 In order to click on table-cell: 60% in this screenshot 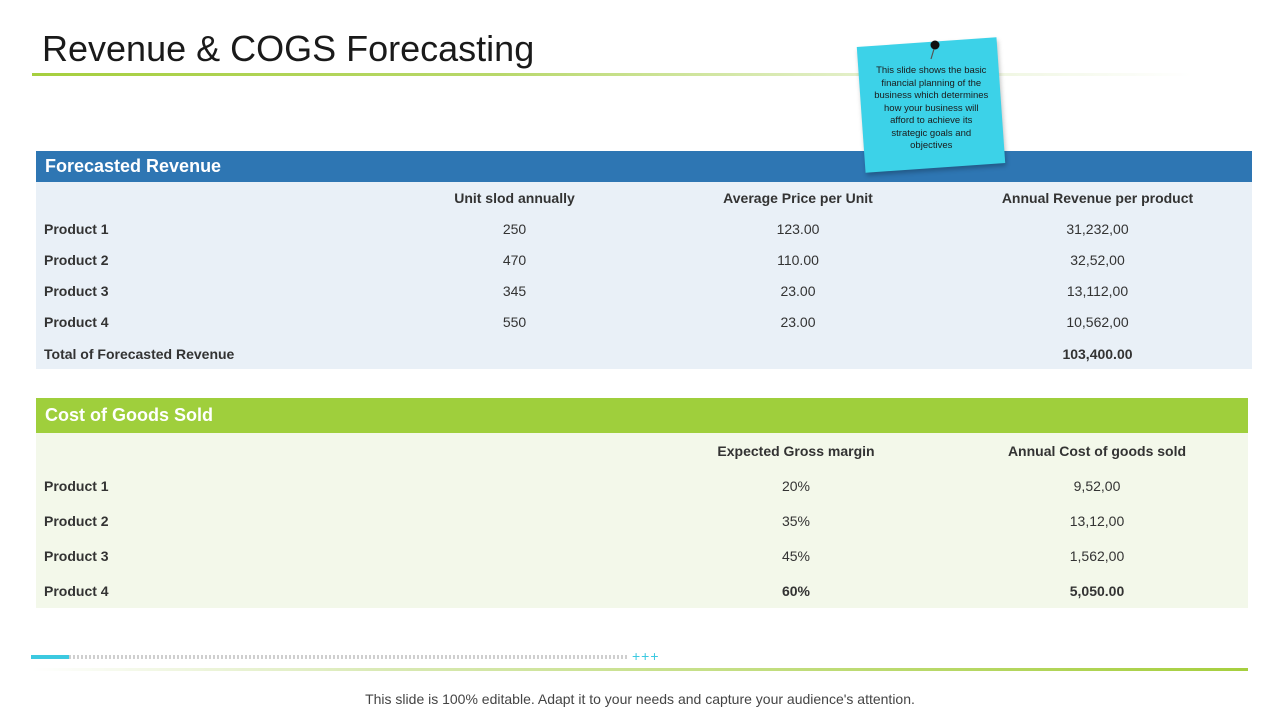, I will do `click(796, 590)`.